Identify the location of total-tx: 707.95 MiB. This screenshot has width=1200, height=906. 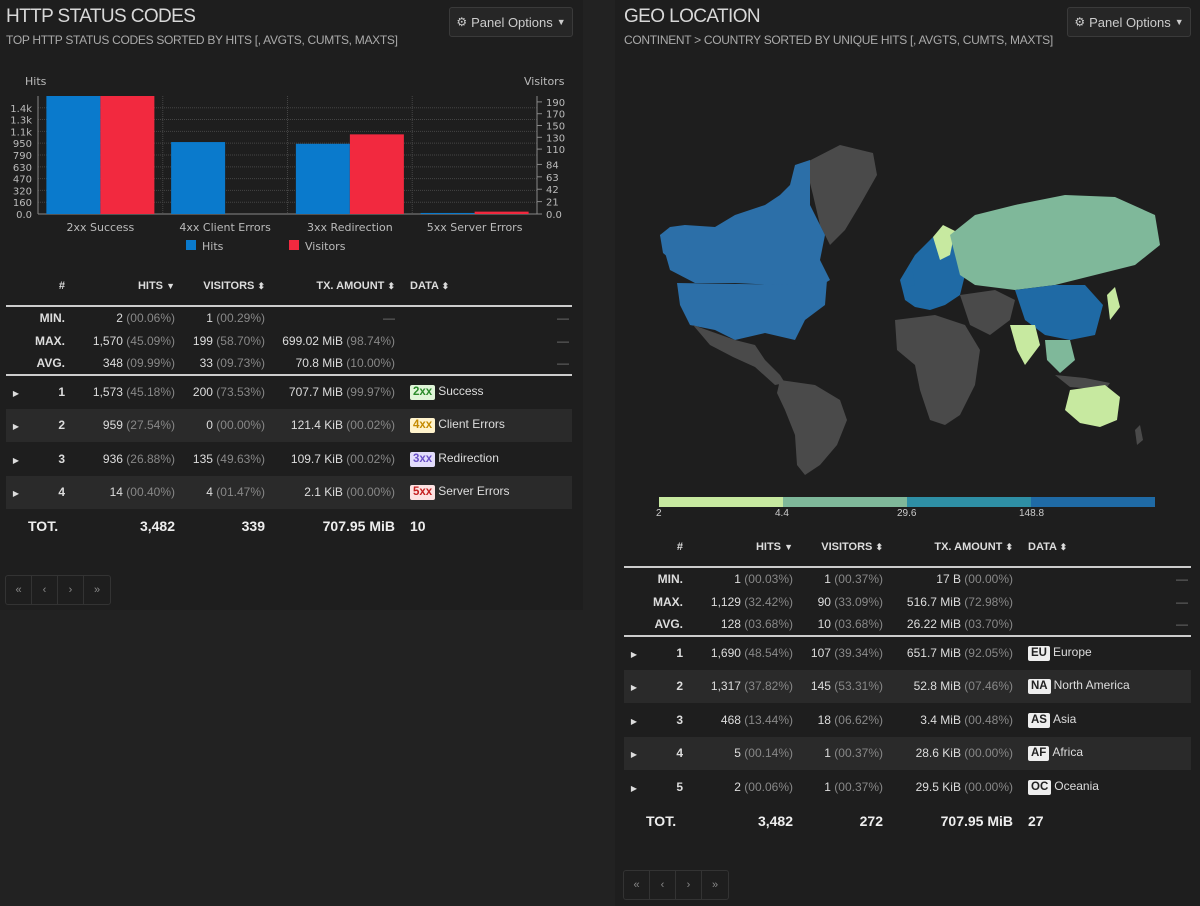
(976, 820).